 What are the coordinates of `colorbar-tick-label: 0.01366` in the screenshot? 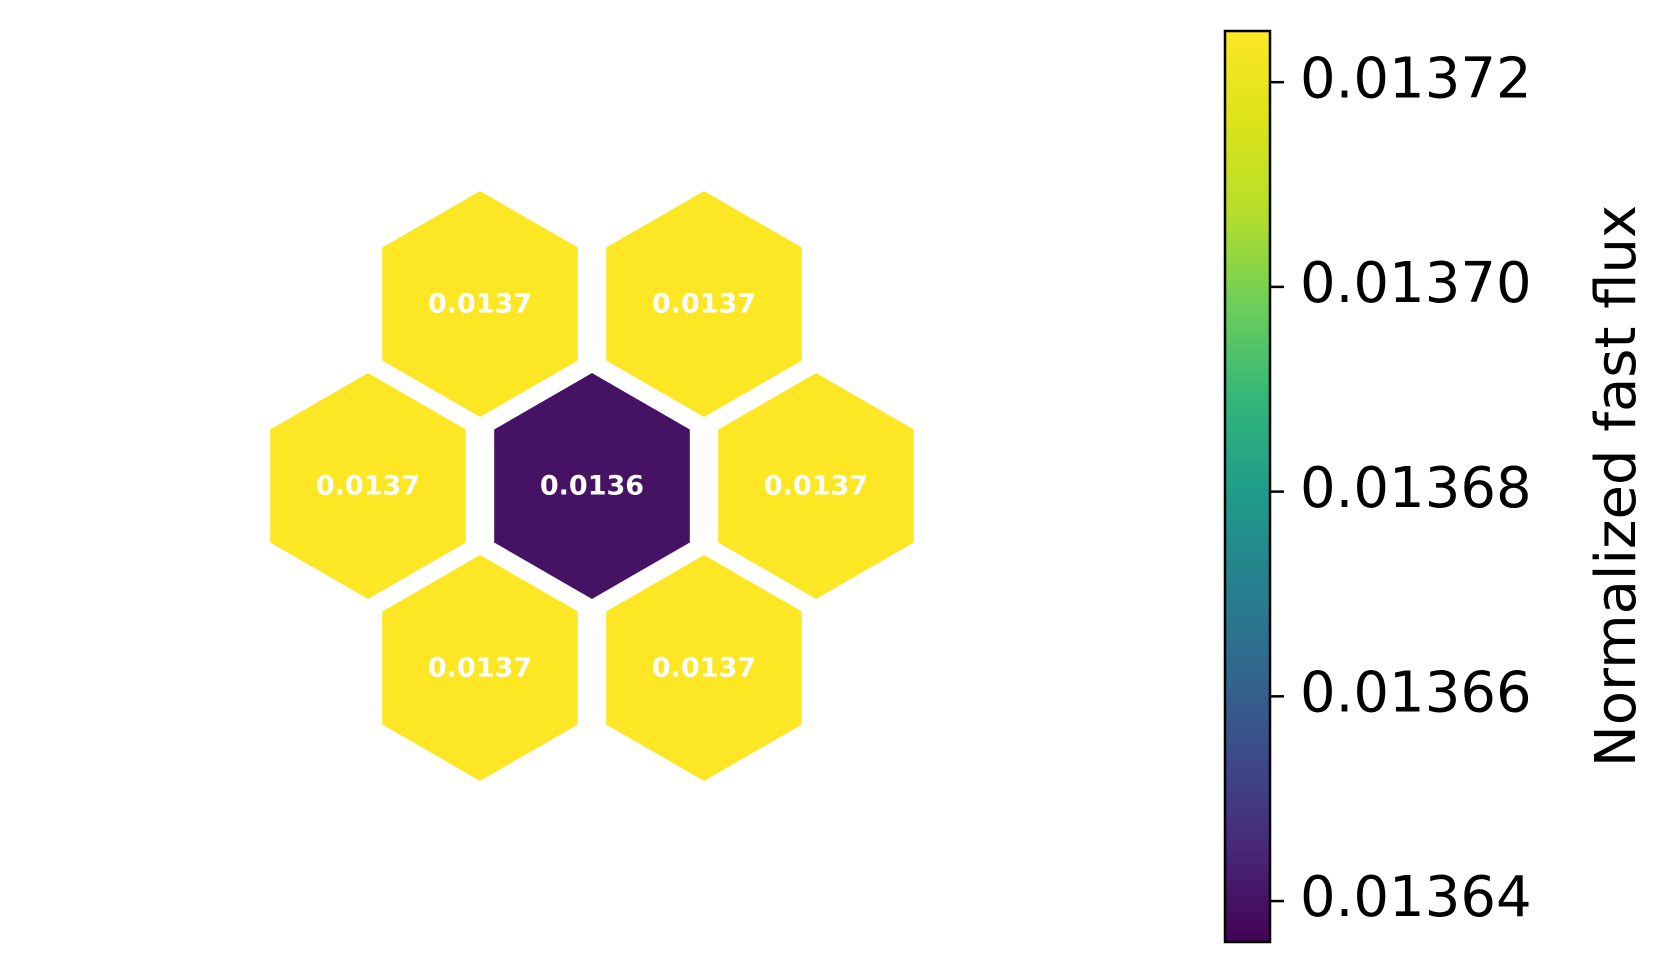 It's located at (1416, 692).